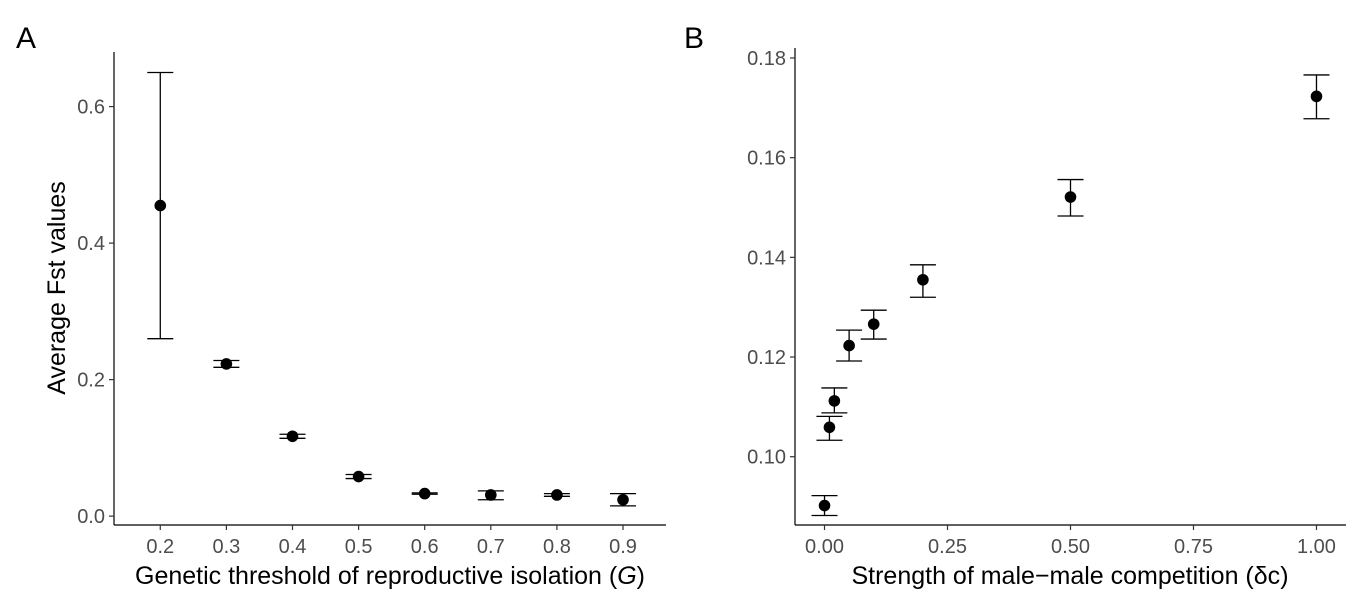 The image size is (1366, 613). What do you see at coordinates (694, 38) in the screenshot?
I see `panel-b-label: B` at bounding box center [694, 38].